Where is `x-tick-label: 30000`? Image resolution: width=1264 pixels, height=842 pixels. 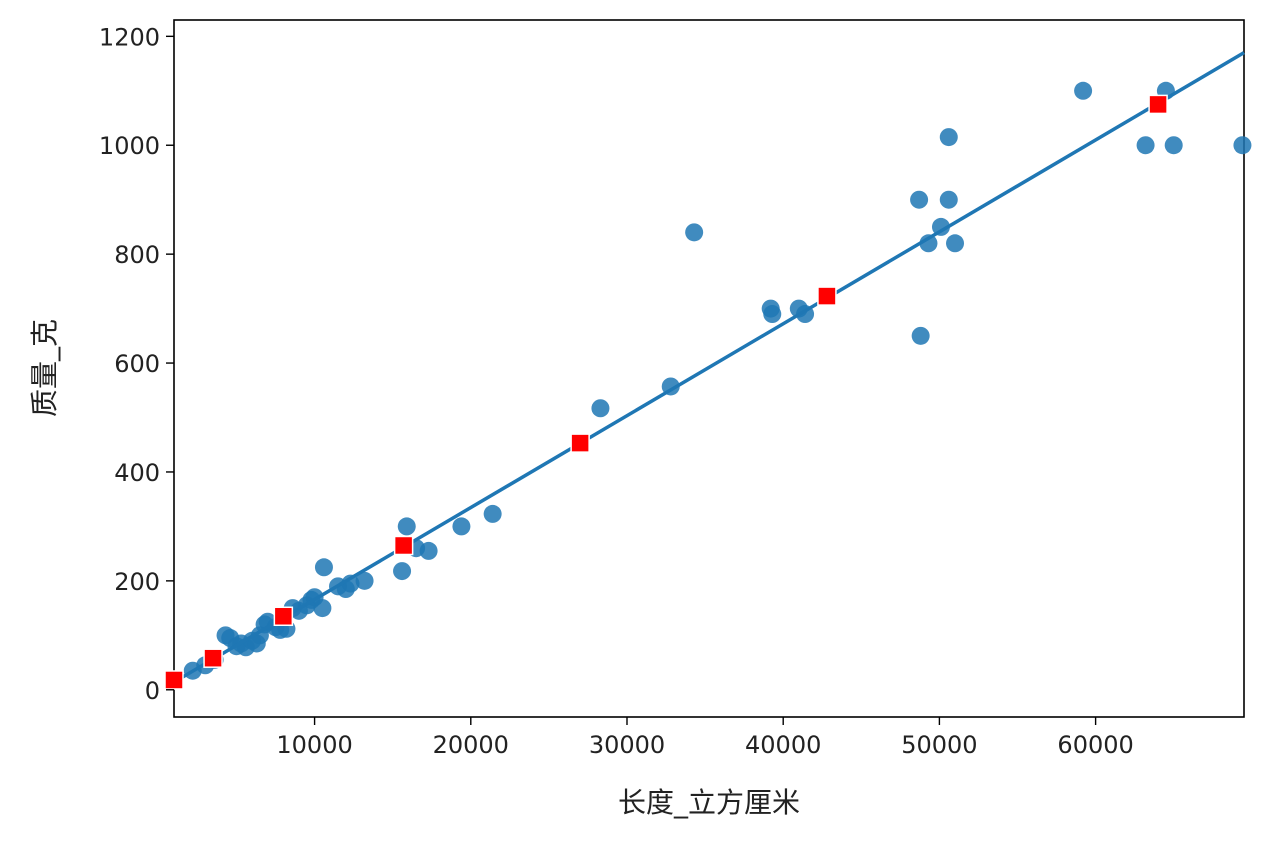
x-tick-label: 30000 is located at coordinates (627, 745).